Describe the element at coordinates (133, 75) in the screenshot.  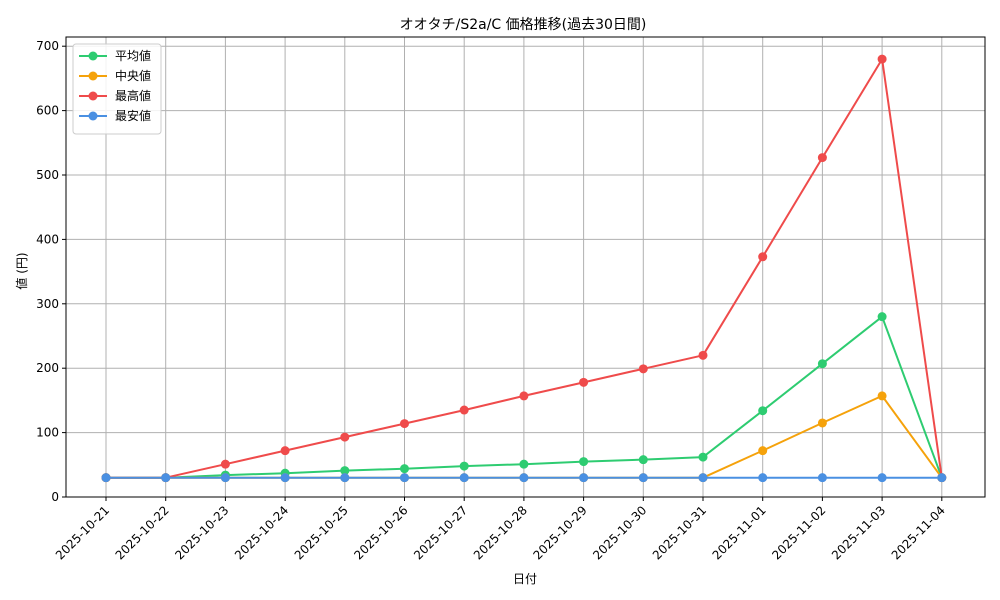
I see `legend-label: 中央値` at that location.